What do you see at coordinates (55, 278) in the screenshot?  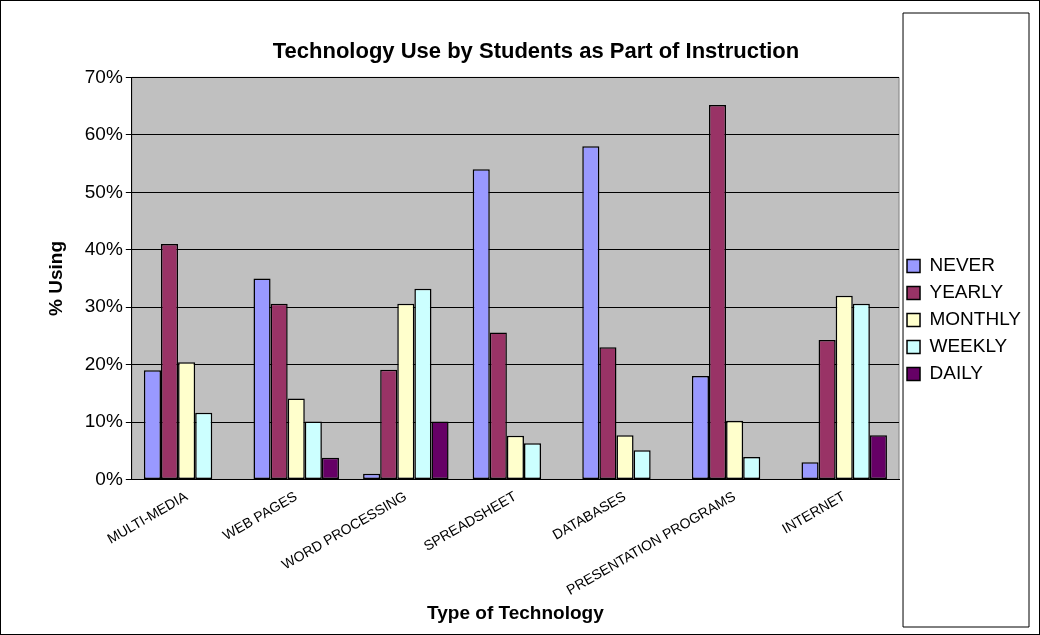 I see `y-axis-title: % Using` at bounding box center [55, 278].